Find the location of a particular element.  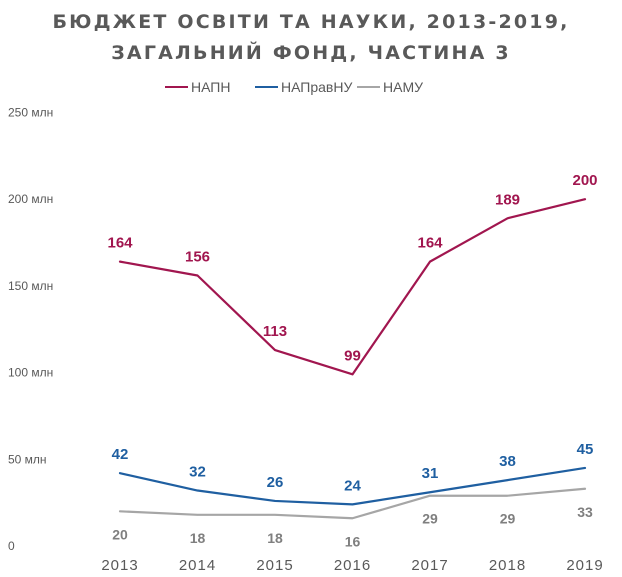

x-tick-label-2015: 2015 is located at coordinates (274, 565).